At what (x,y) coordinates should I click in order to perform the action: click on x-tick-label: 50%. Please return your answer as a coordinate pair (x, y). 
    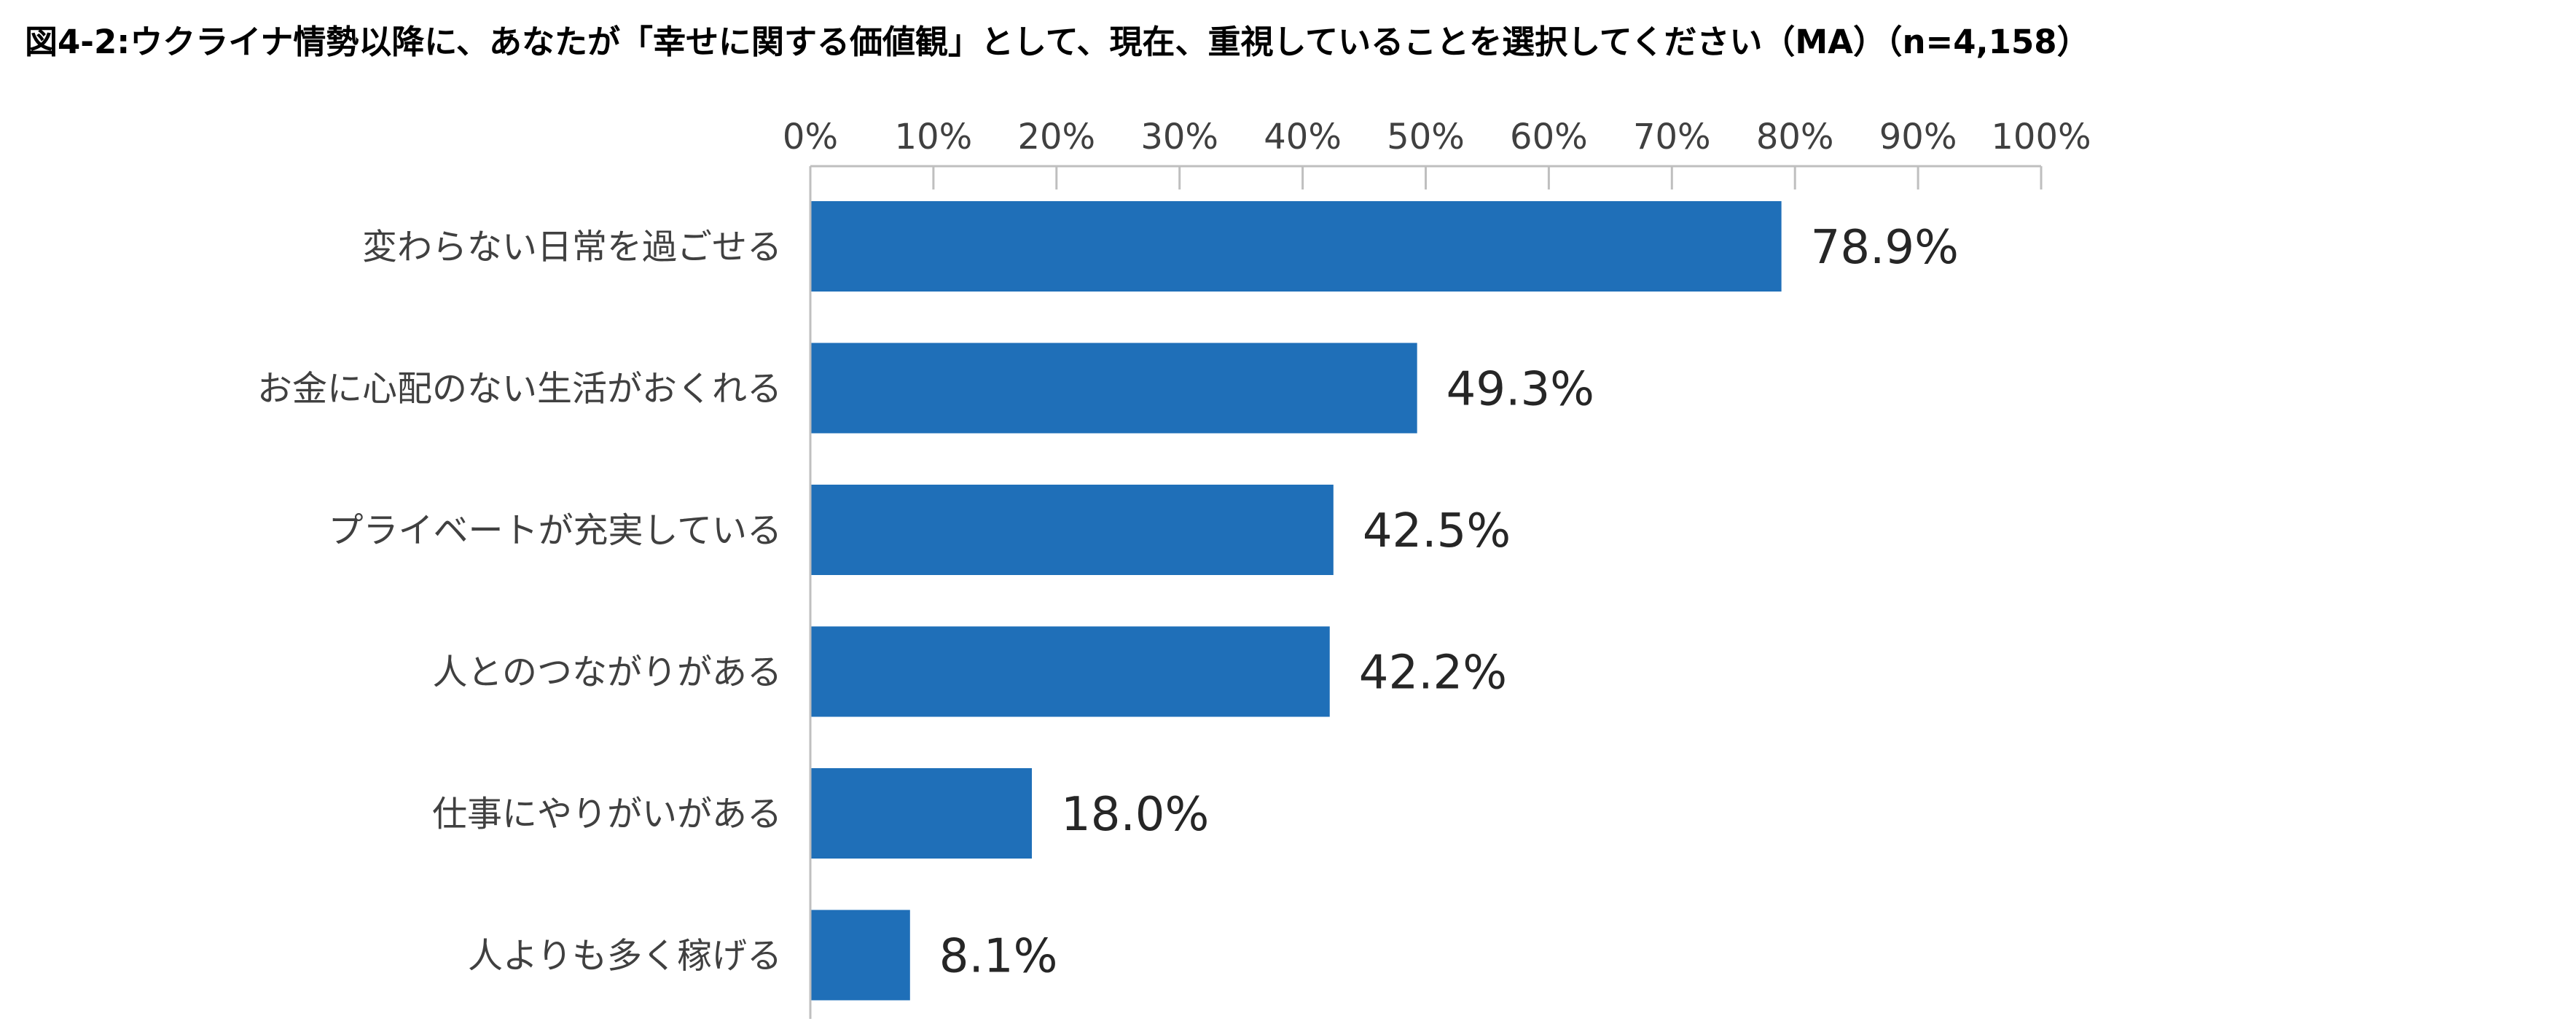
    Looking at the image, I should click on (1426, 137).